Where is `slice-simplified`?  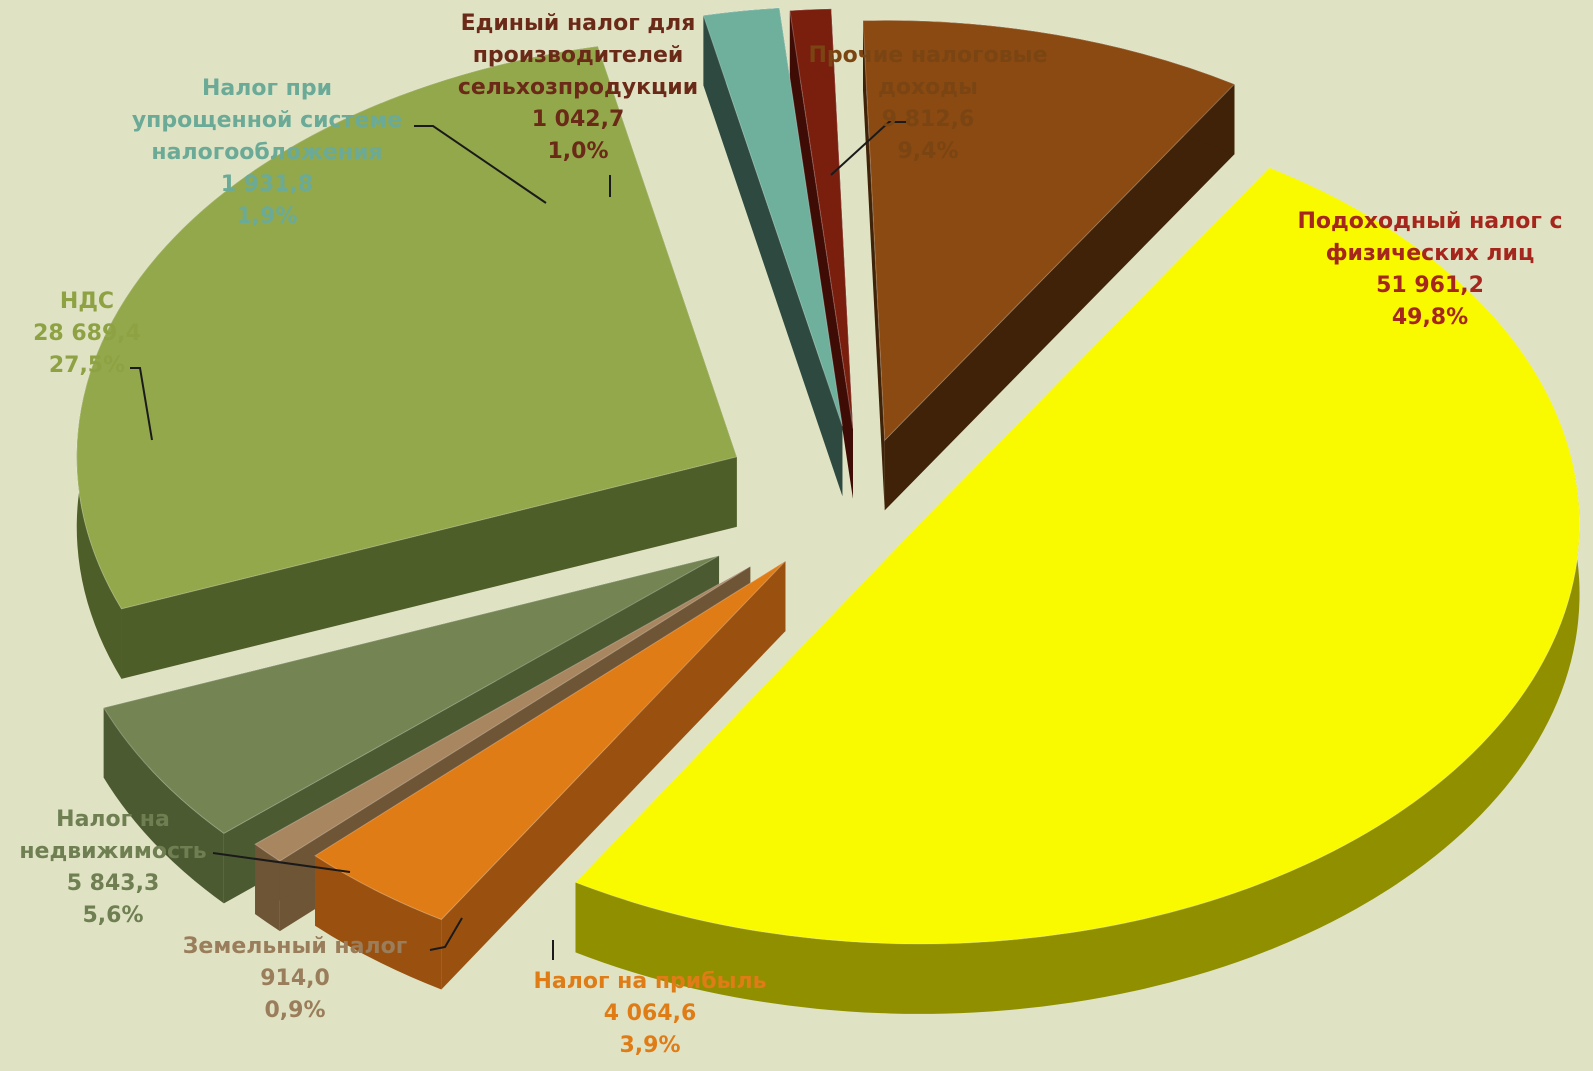 slice-simplified is located at coordinates (772, 252).